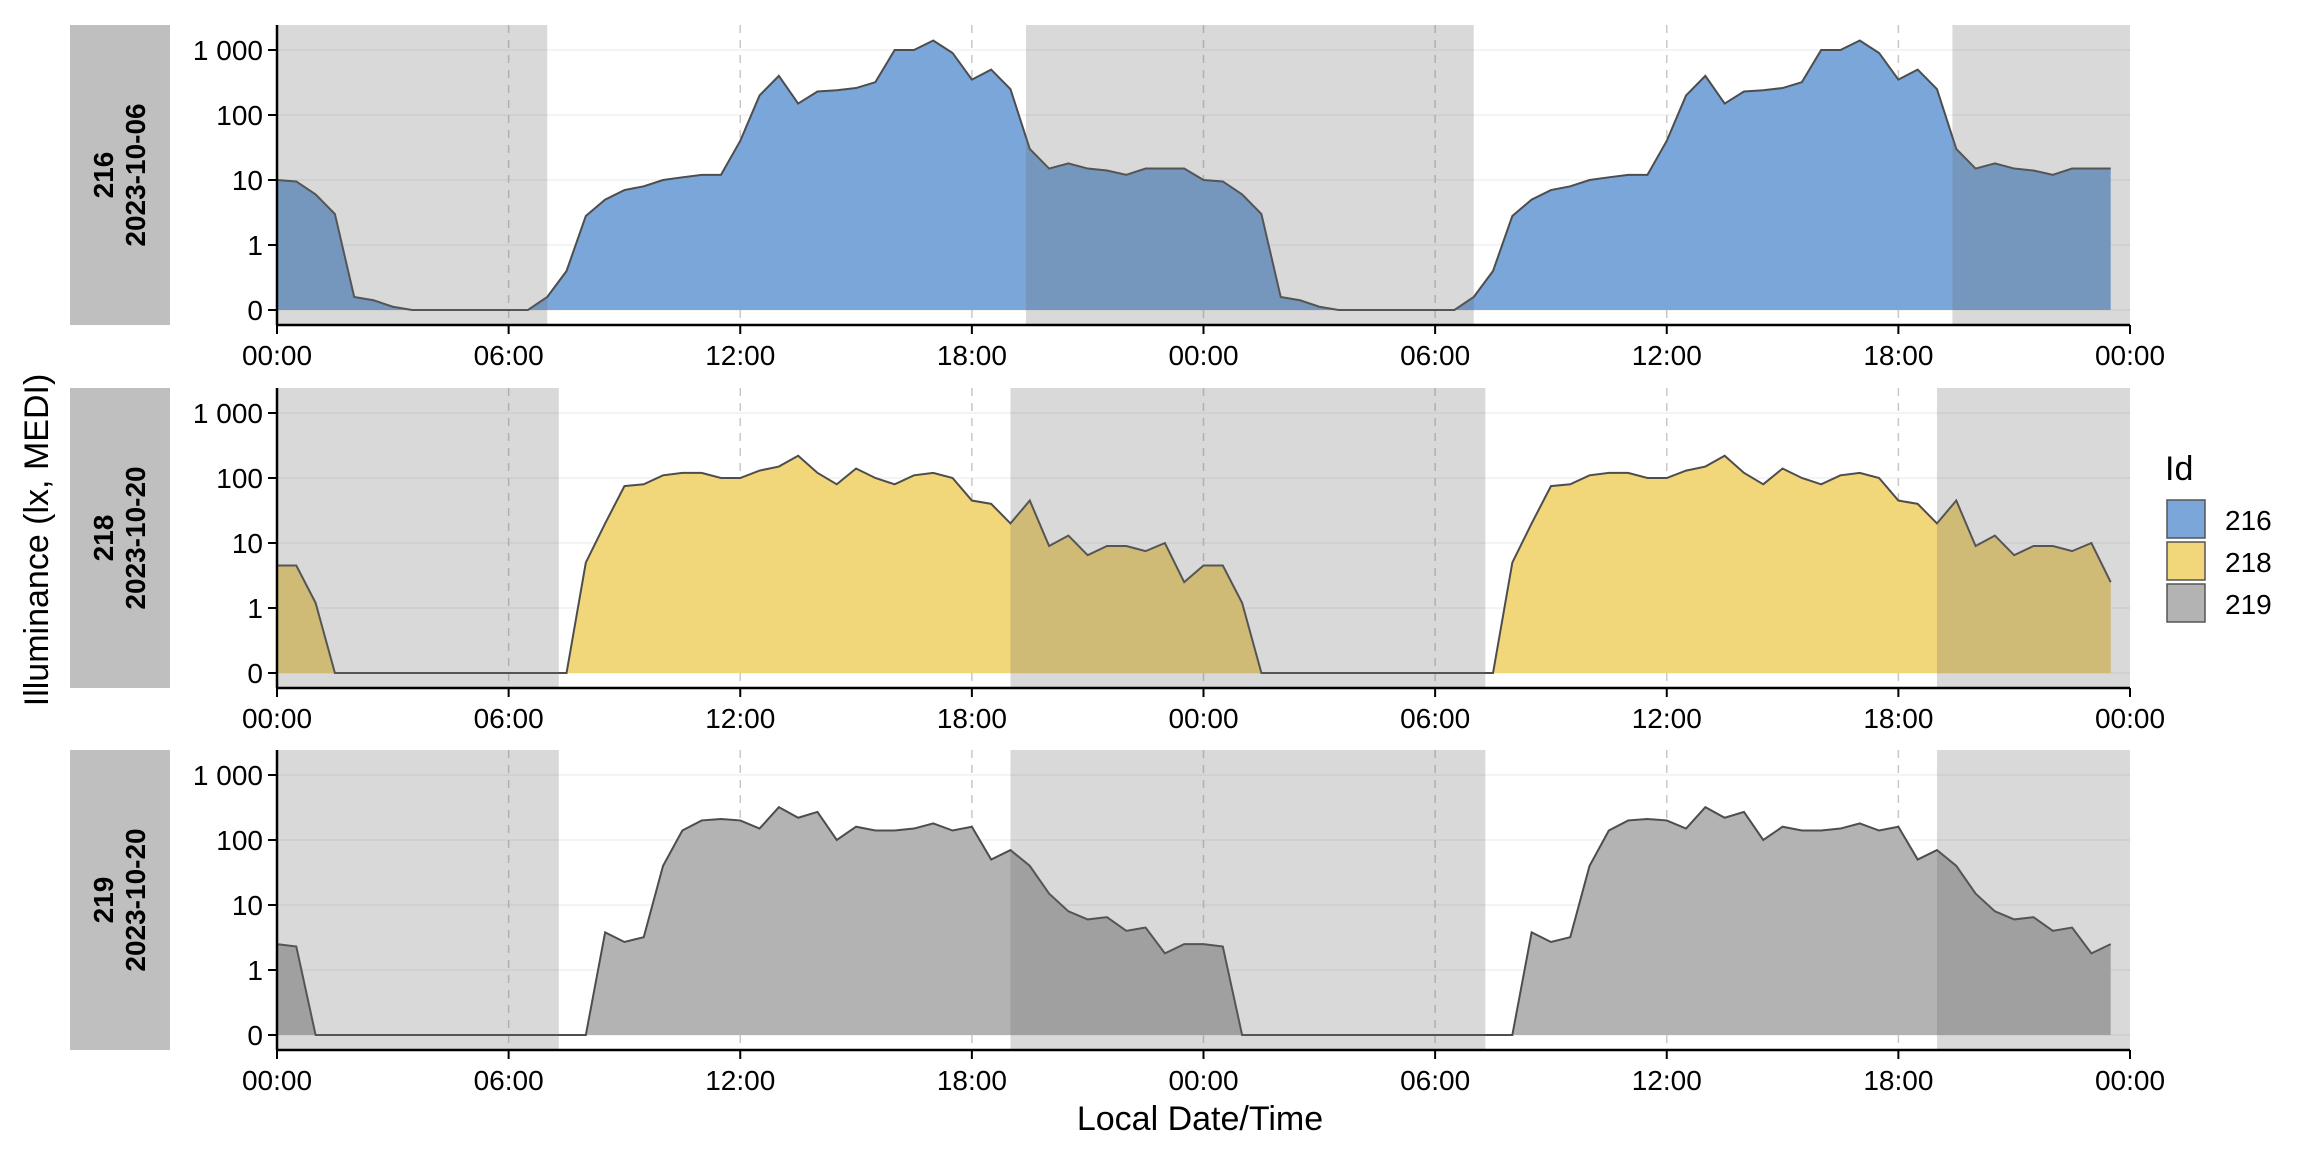  Describe the element at coordinates (103, 175) in the screenshot. I see `facet-strip-id: 216` at that location.